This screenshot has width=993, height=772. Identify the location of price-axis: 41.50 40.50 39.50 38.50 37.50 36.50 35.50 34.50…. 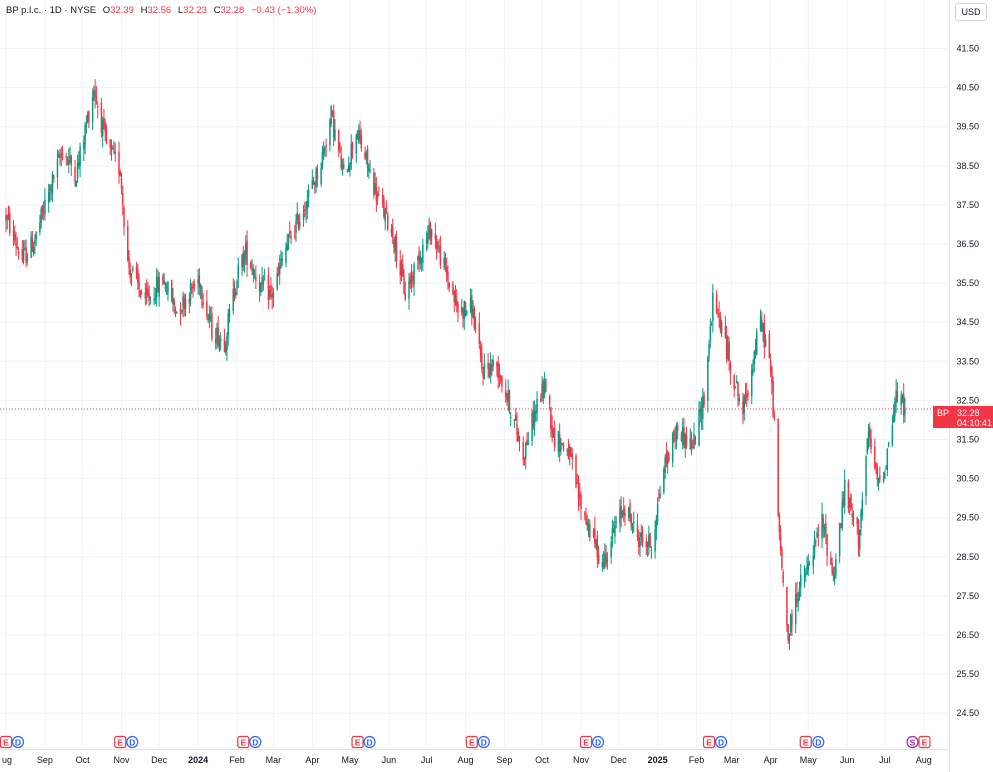
(967, 381).